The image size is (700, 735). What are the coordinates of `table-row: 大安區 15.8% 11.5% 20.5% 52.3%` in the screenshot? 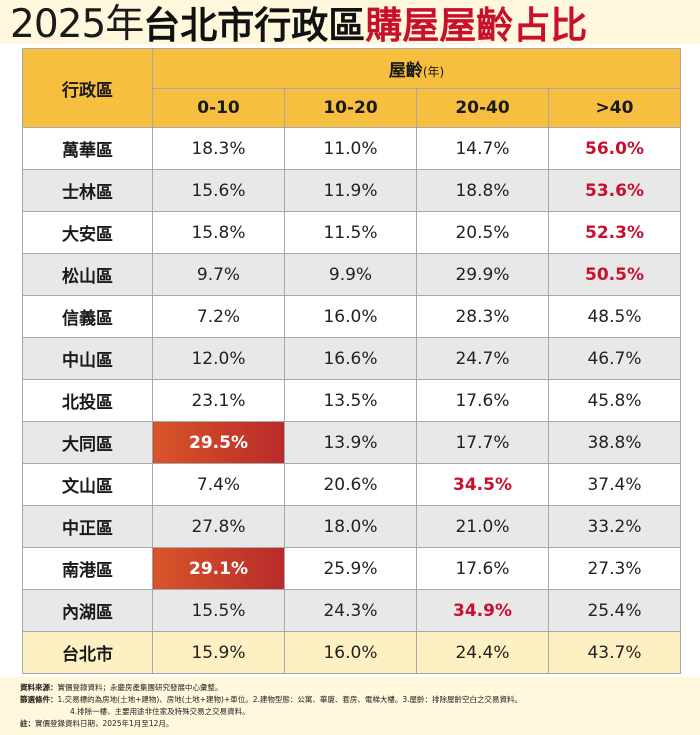 It's located at (351, 232).